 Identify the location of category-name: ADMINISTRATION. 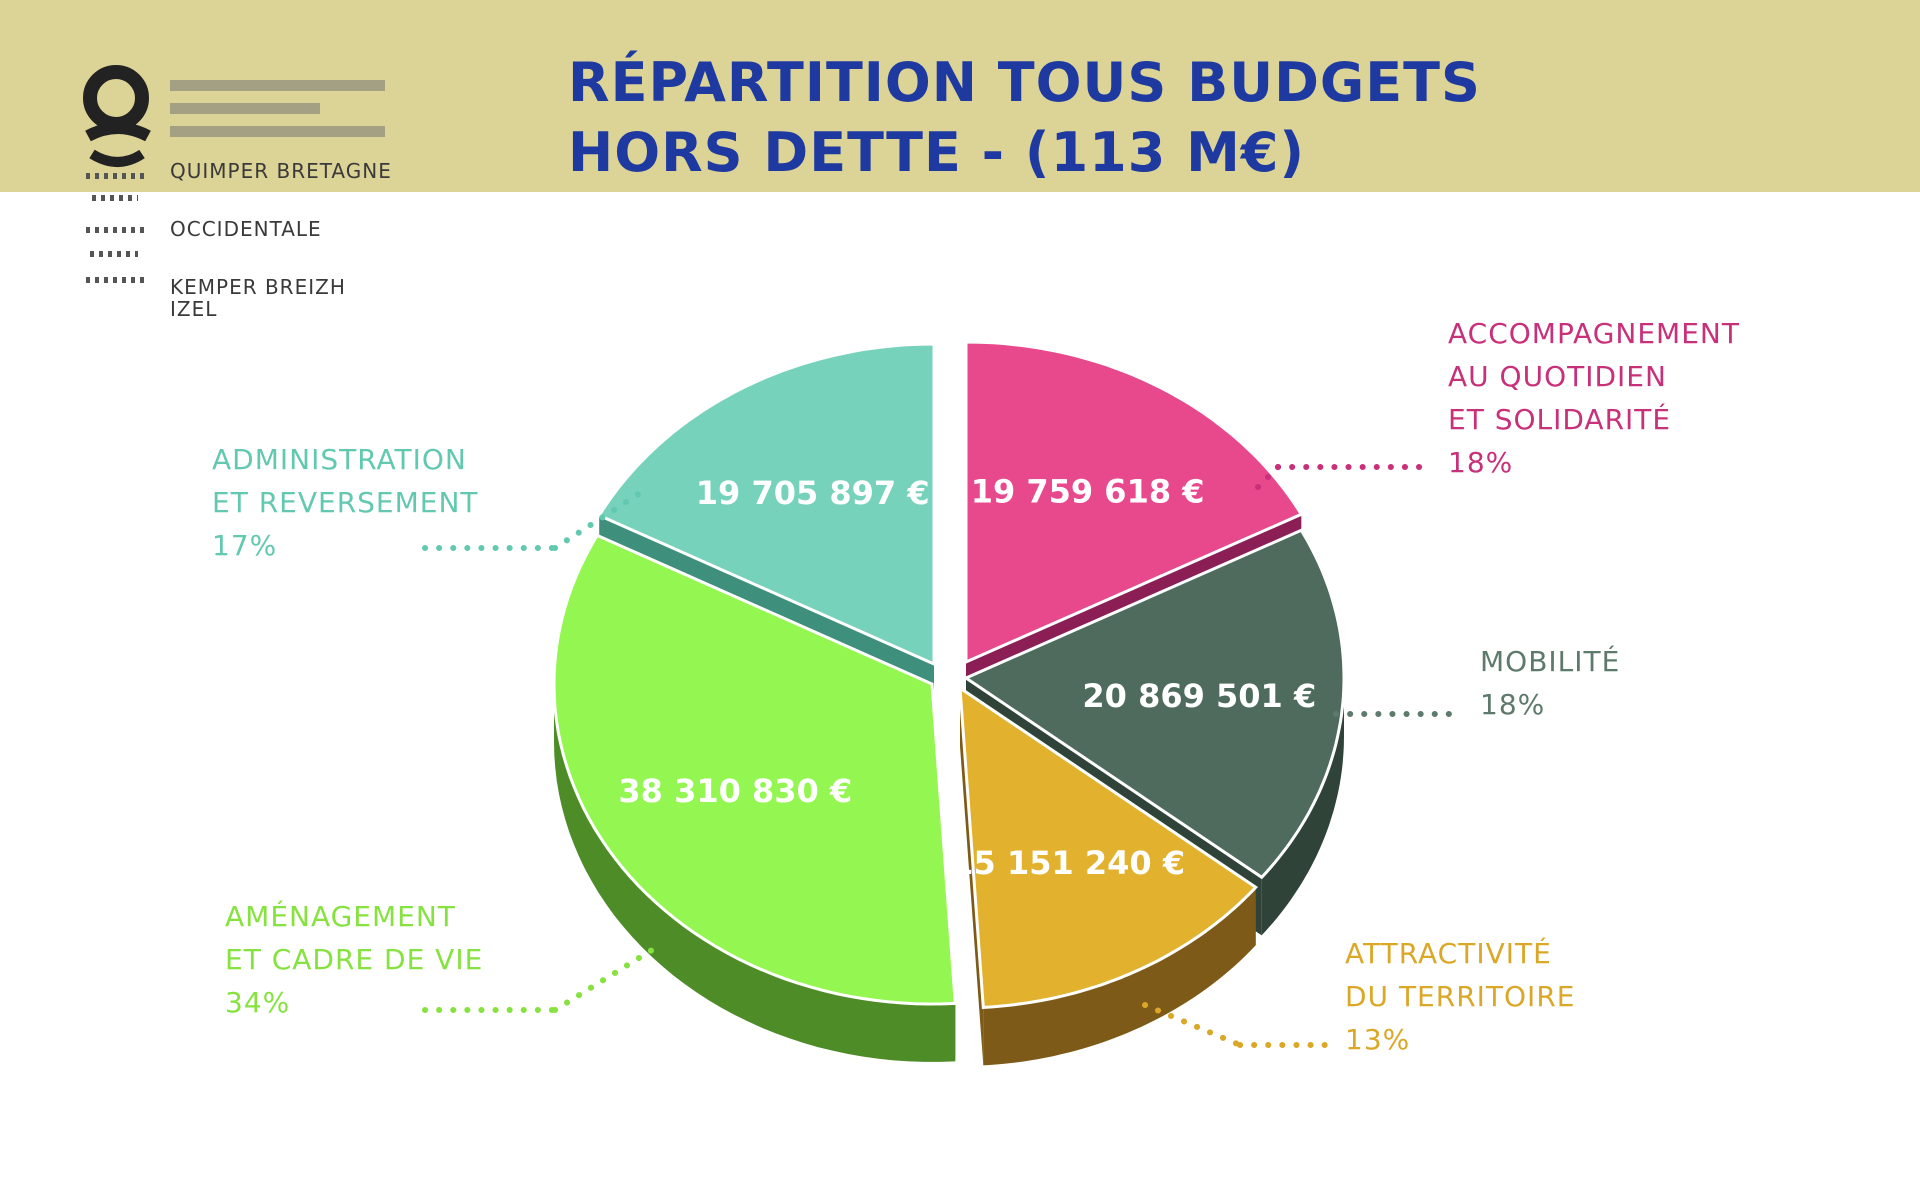
(339, 459).